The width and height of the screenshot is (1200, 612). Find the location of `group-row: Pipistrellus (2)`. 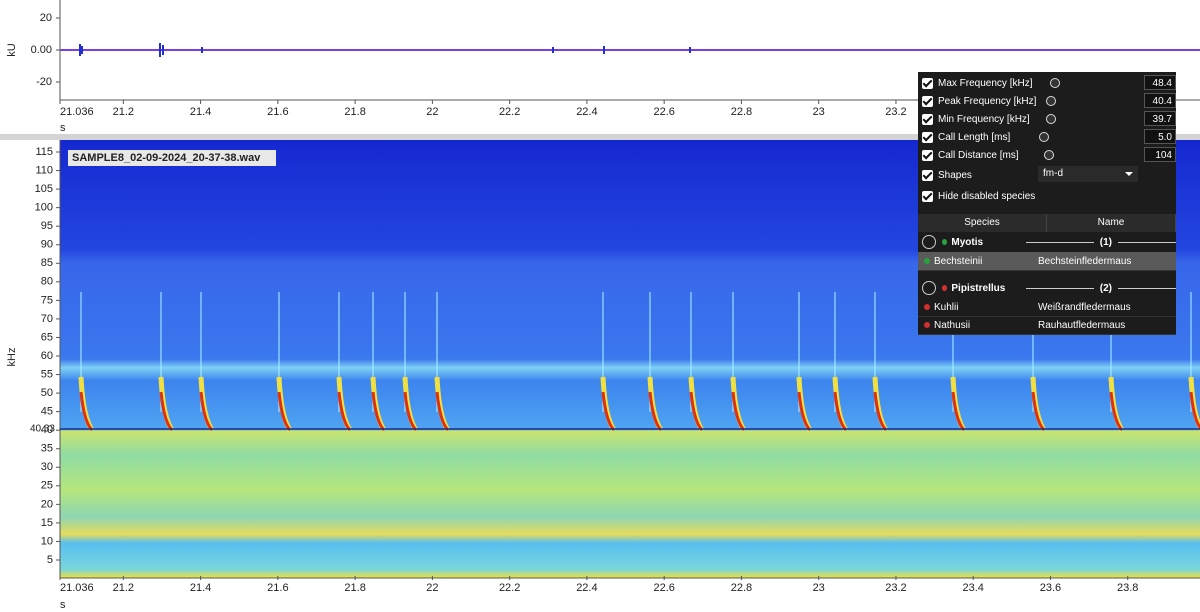

group-row: Pipistrellus (2) is located at coordinates (1047, 288).